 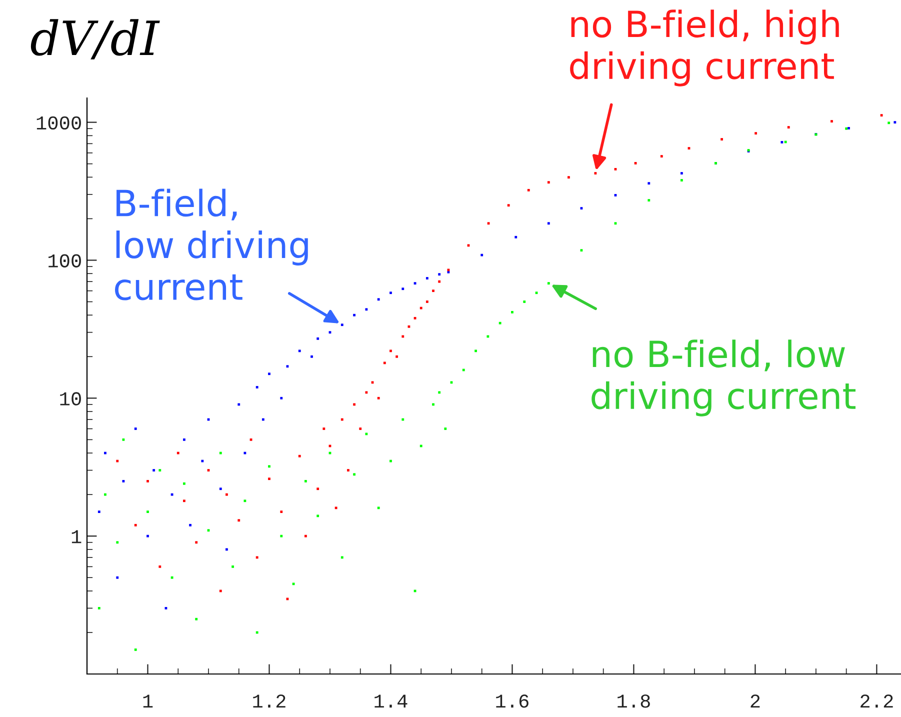 What do you see at coordinates (755, 701) in the screenshot?
I see `x-tick-label: 2` at bounding box center [755, 701].